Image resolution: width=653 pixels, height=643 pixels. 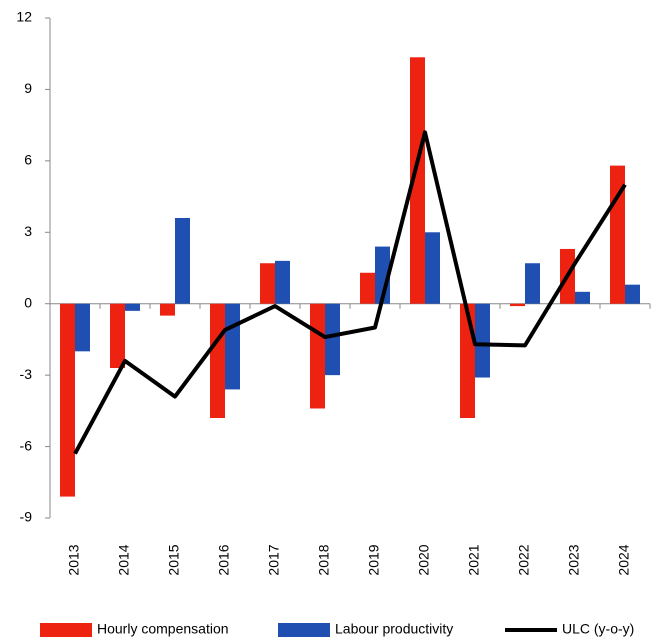 I want to click on x-tick-label: 2020, so click(x=424, y=559).